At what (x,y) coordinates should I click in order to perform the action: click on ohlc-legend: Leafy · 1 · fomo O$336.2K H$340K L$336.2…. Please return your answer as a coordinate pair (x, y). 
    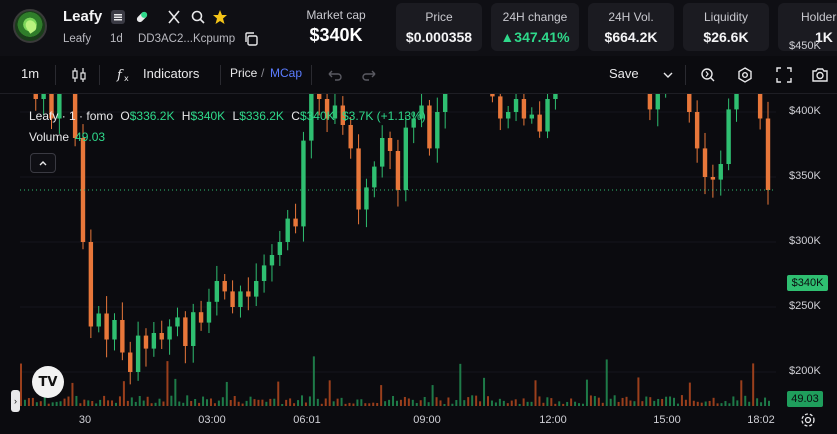
    Looking at the image, I should click on (227, 116).